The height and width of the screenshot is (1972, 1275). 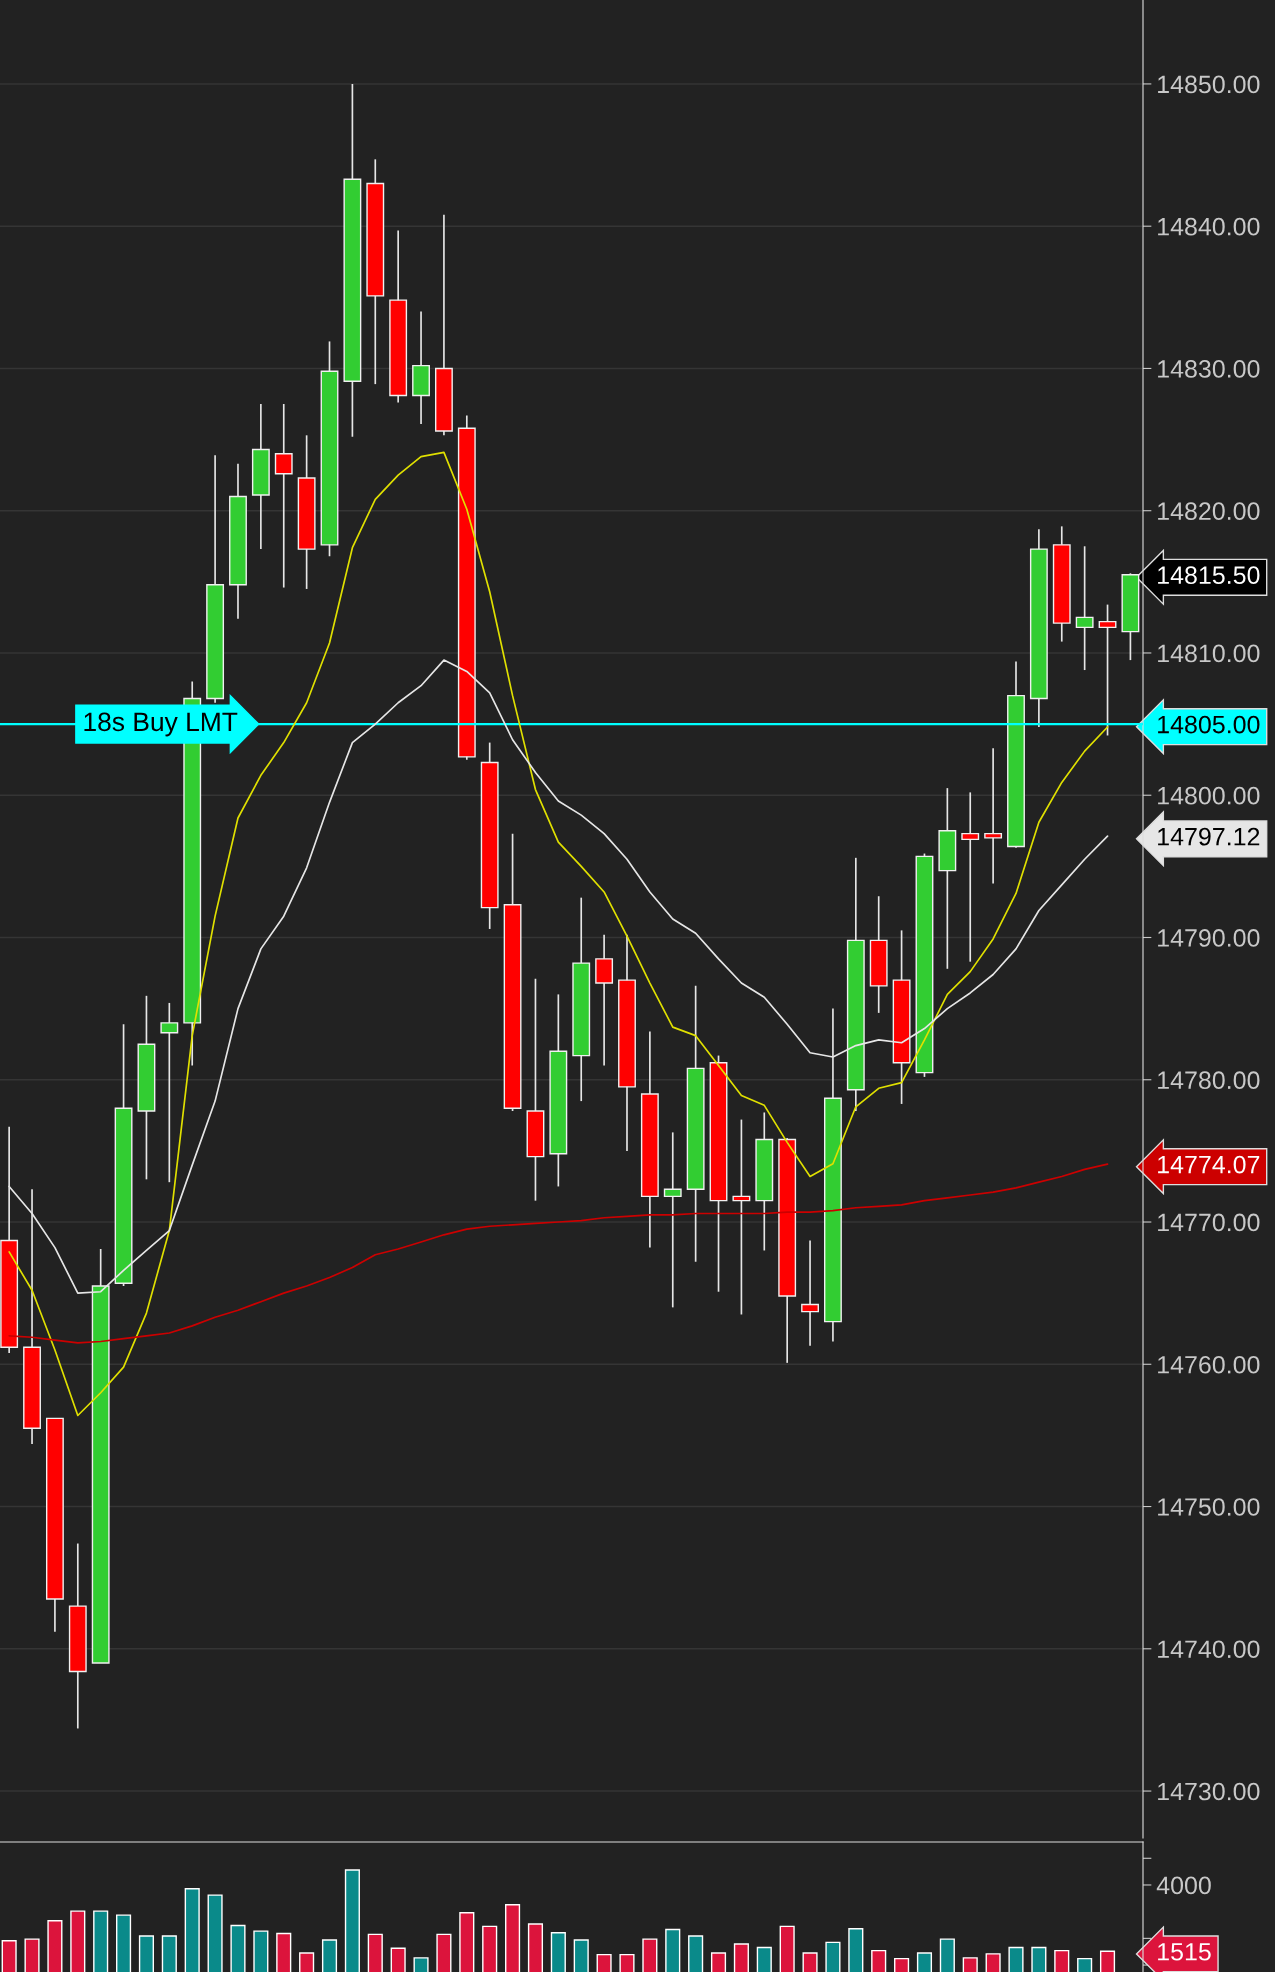 I want to click on y-tick-label: 14790.00, so click(x=1209, y=938).